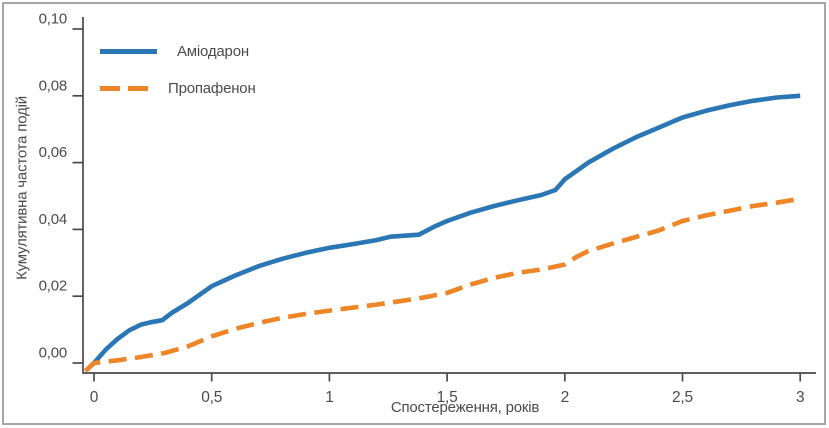  What do you see at coordinates (128, 51) in the screenshot?
I see `amiodarone-line-swatch` at bounding box center [128, 51].